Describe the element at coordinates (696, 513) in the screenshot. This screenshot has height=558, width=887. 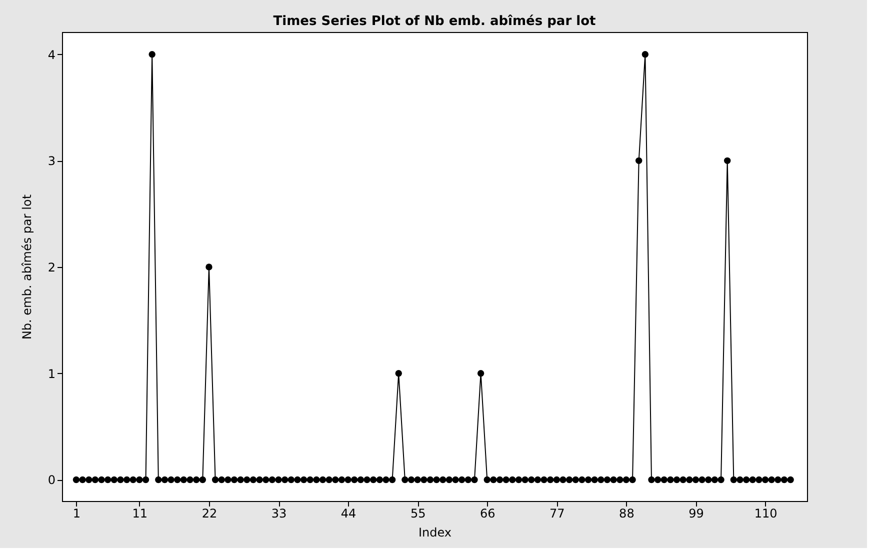
I see `x-tick-label: 99` at that location.